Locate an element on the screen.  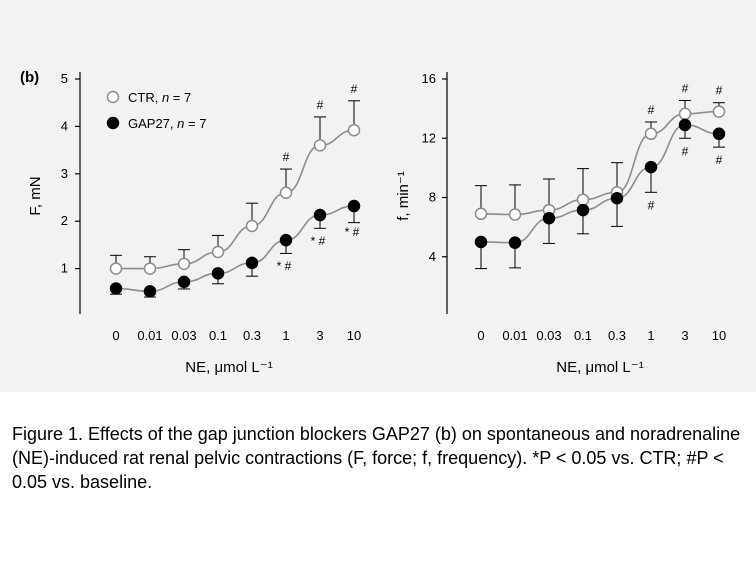
panel-label: (b) is located at coordinates (29, 77).